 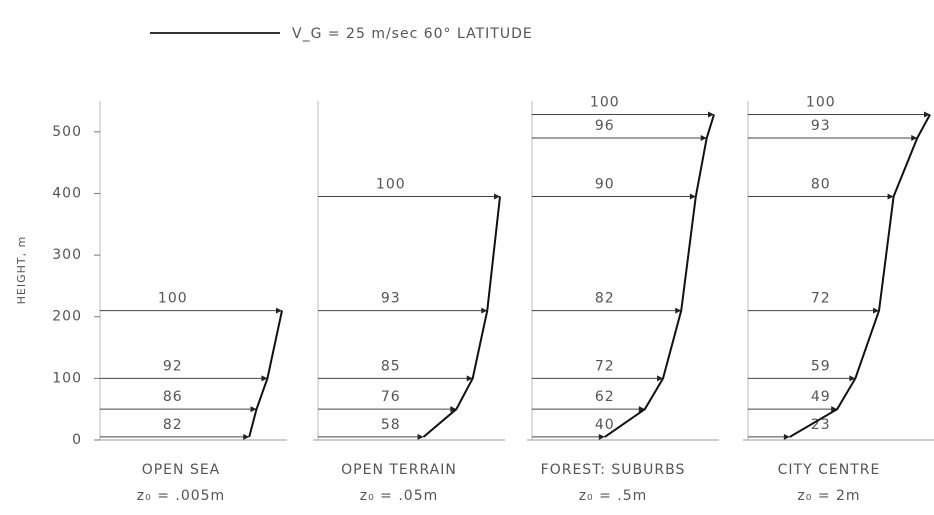 What do you see at coordinates (181, 470) in the screenshot?
I see `panel-title: OPEN SEA` at bounding box center [181, 470].